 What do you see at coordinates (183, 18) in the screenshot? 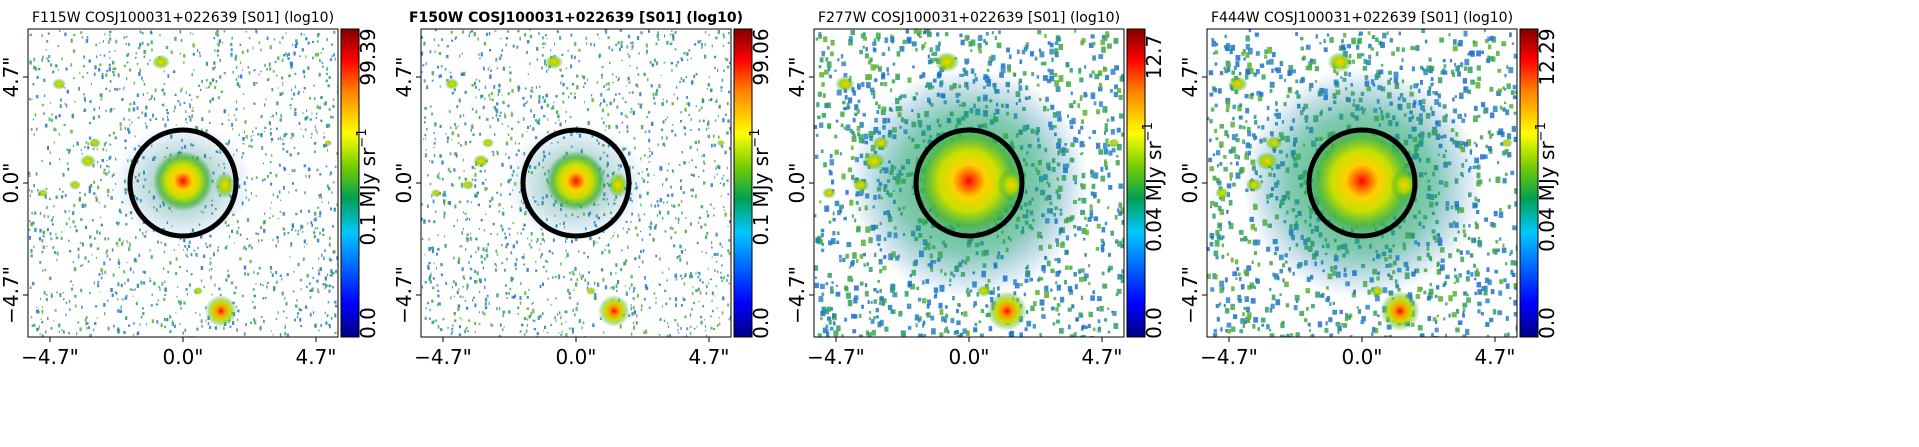
I see `panel-title: F115W COSJ100031+022639 [S01] (log10)` at bounding box center [183, 18].